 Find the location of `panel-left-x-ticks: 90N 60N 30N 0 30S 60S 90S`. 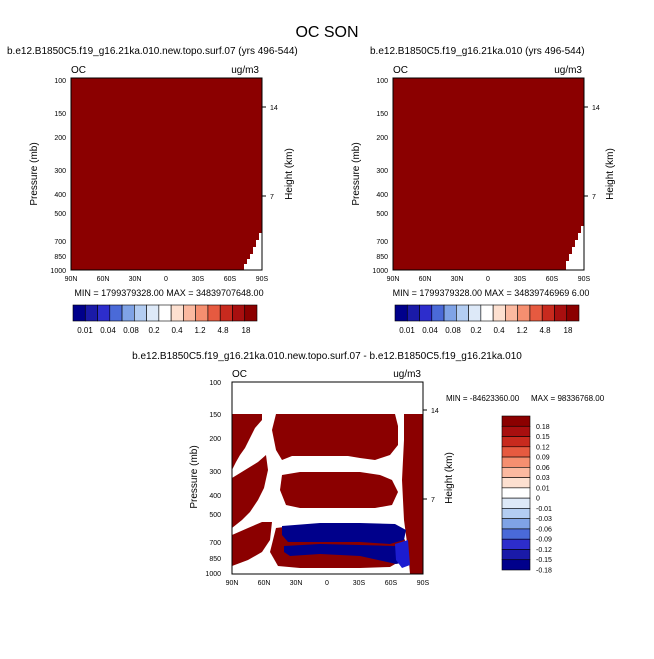

panel-left-x-ticks: 90N 60N 30N 0 30S 60S 90S is located at coordinates (167, 279).